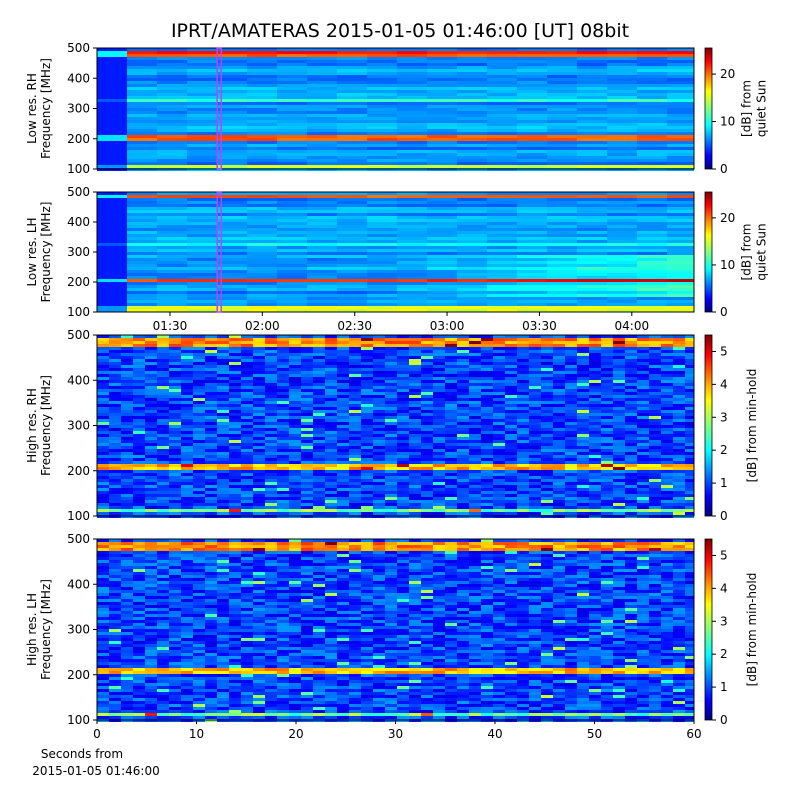 This screenshot has height=804, width=800. Describe the element at coordinates (724, 516) in the screenshot. I see `colorbar-tick-label: 0` at that location.